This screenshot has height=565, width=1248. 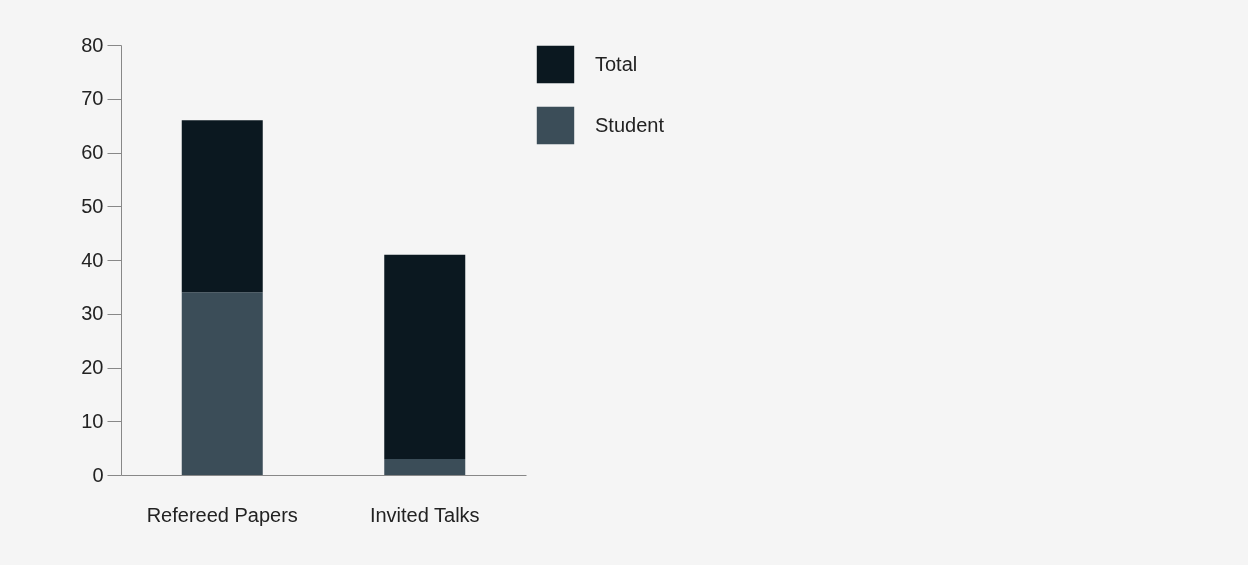 I want to click on y-tick-label: 0, so click(x=98, y=474).